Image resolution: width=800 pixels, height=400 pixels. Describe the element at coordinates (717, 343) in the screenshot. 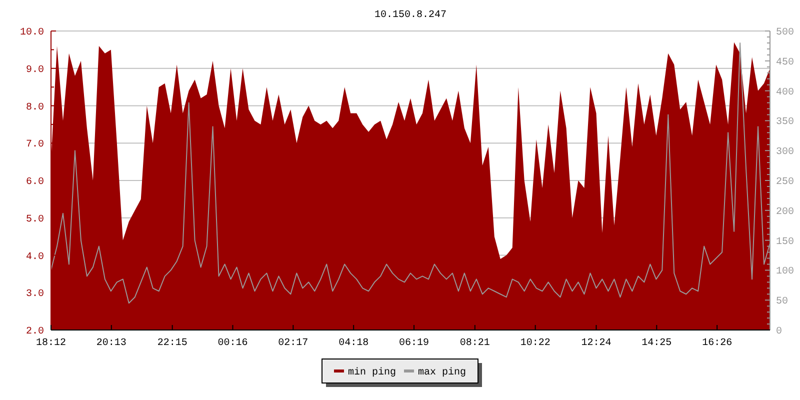

I see `x-tick-label: 16:26` at that location.